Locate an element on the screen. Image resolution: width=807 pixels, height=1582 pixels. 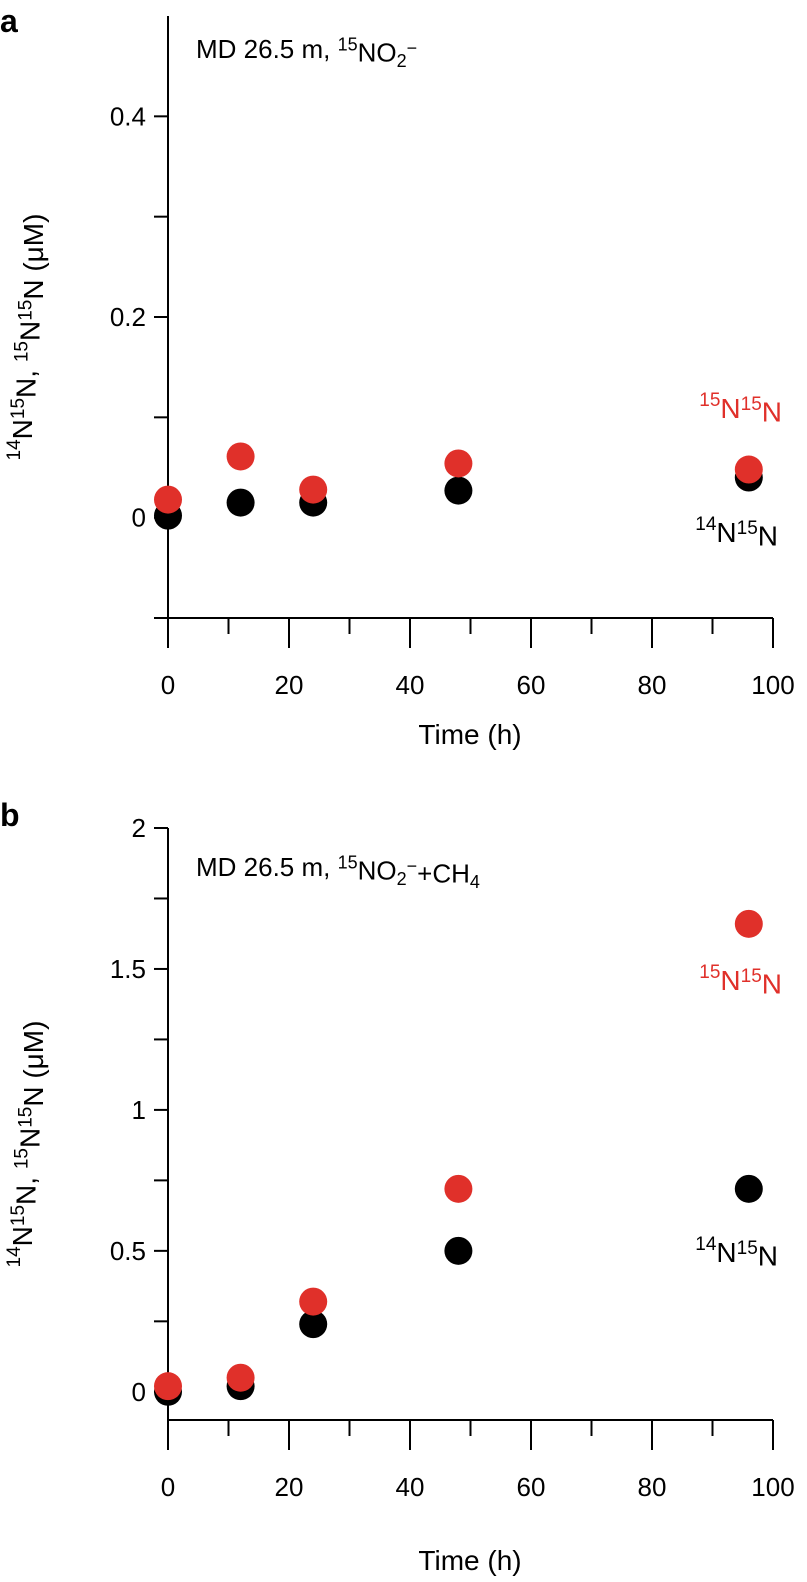
y-tick-label: 0.2 is located at coordinates (128, 317).